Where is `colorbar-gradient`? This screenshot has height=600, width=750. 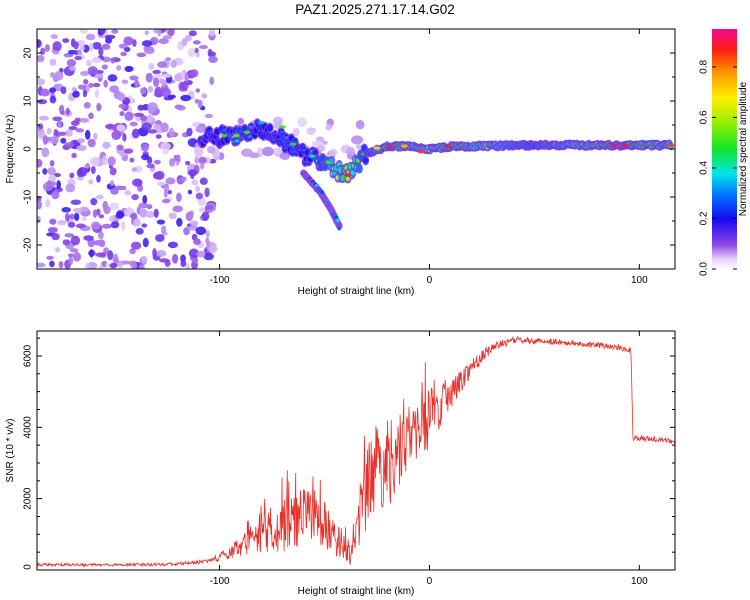 colorbar-gradient is located at coordinates (724, 149).